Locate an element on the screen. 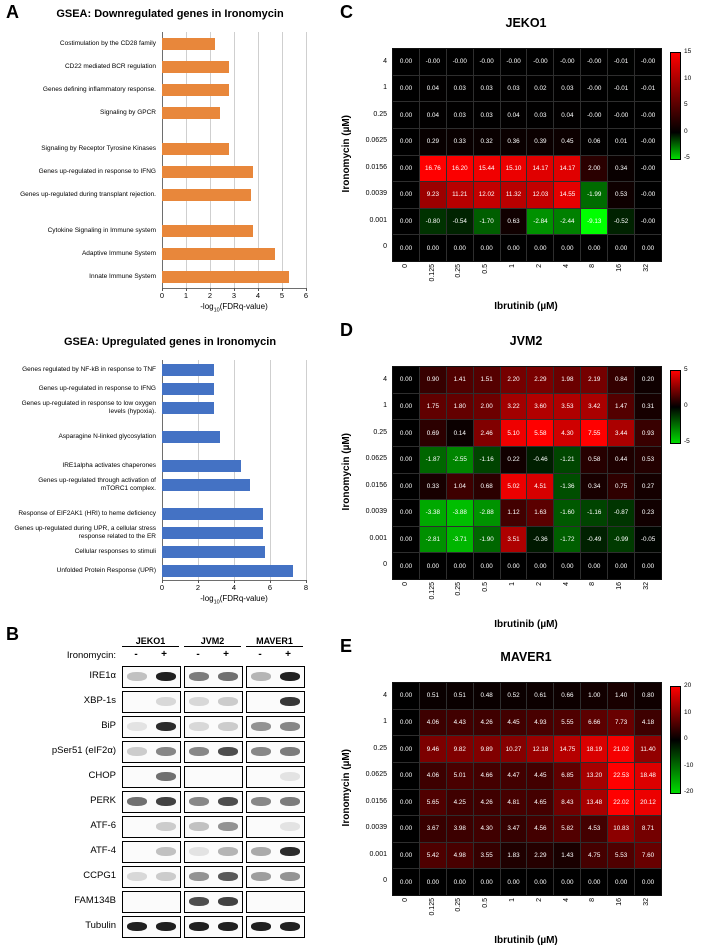  cell-line-header: MAVER1 is located at coordinates (274, 641).